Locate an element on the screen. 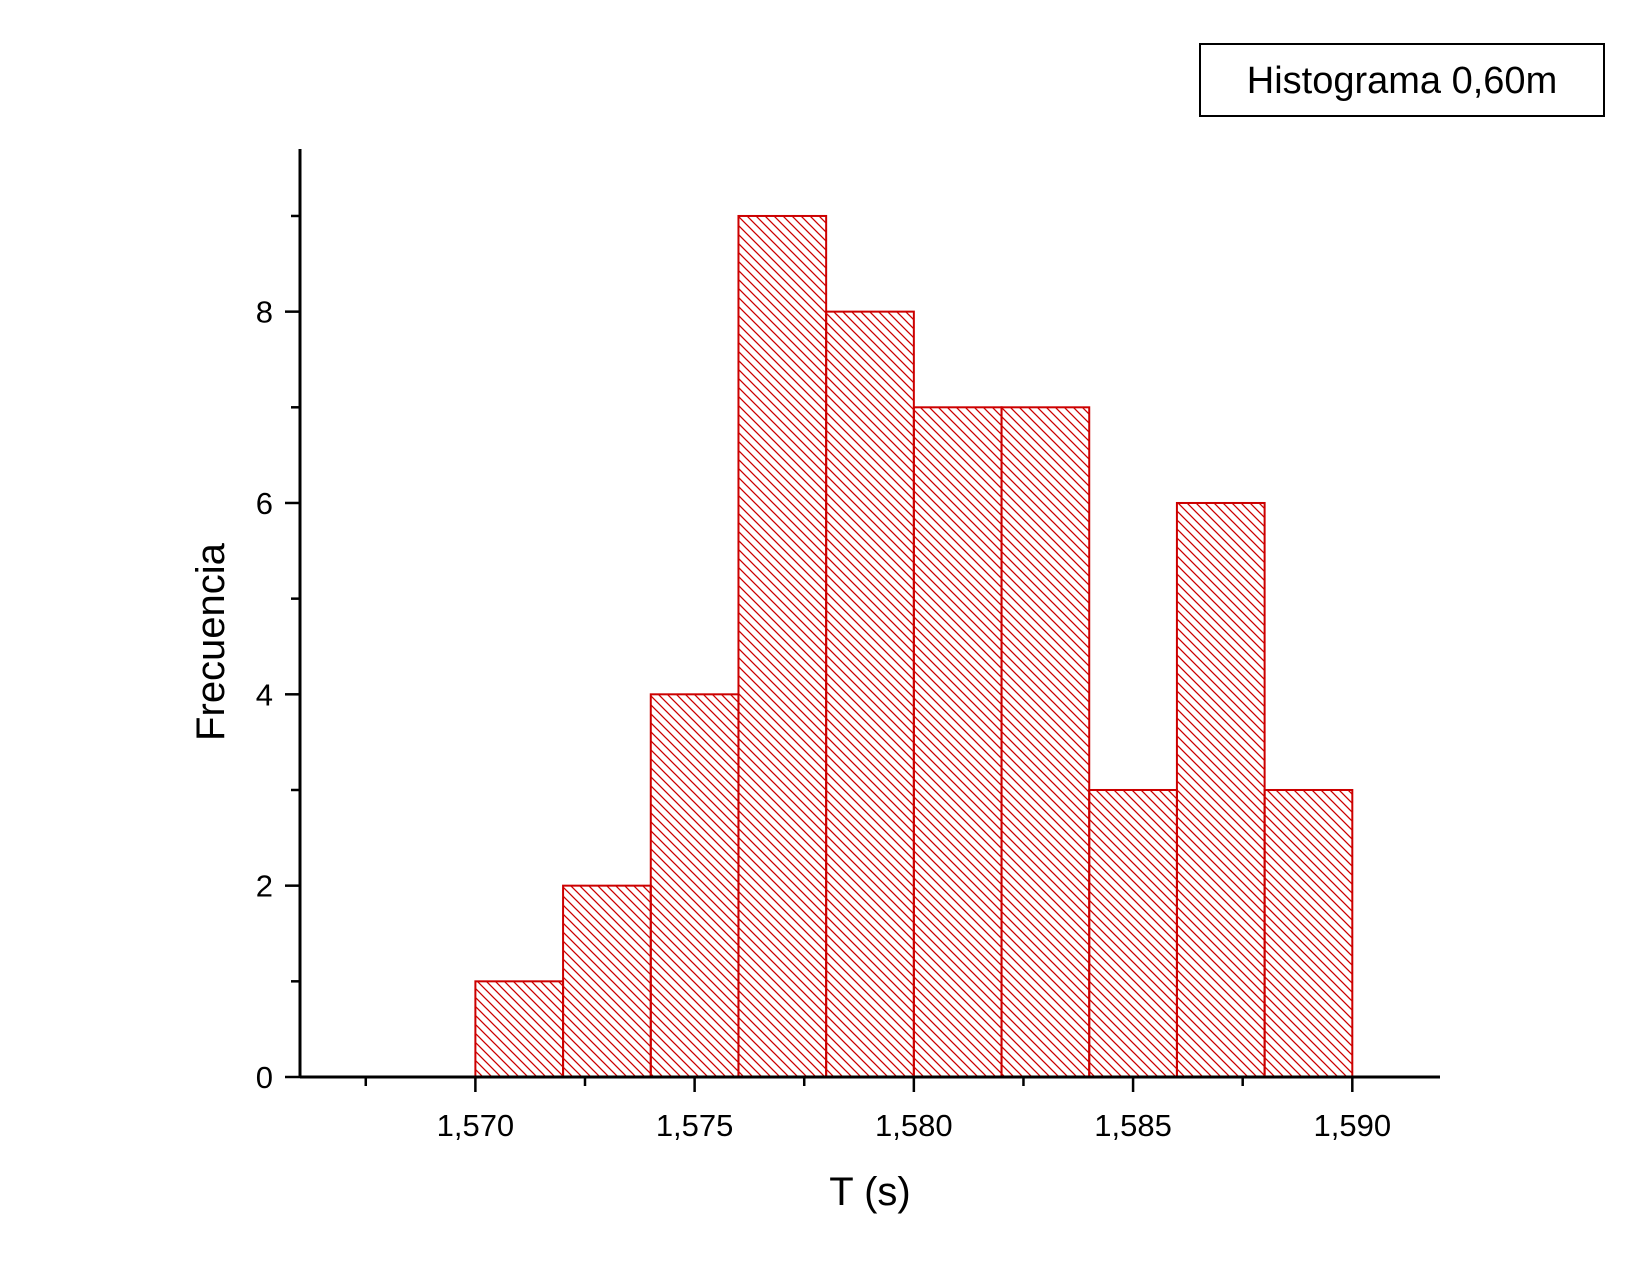 The height and width of the screenshot is (1275, 1650). y-tick-label: 0 is located at coordinates (264, 1077).